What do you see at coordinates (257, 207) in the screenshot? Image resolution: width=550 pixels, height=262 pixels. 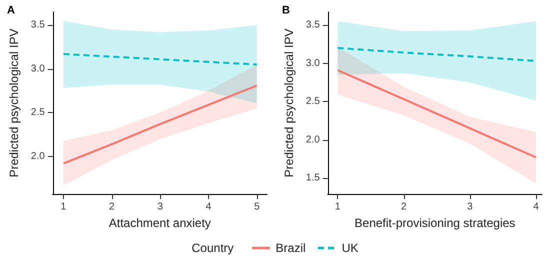 I see `x-tick-label: 5` at bounding box center [257, 207].